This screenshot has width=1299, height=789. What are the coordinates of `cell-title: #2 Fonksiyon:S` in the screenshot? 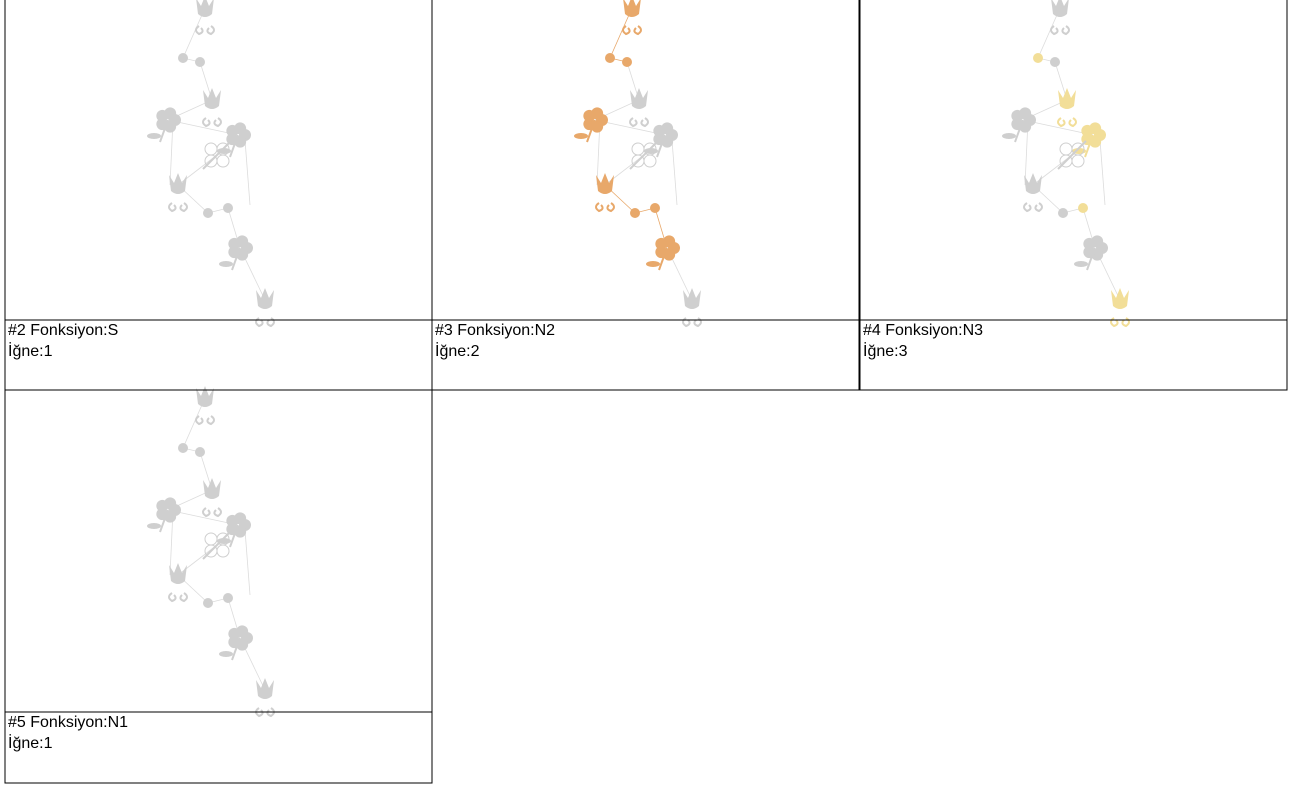 It's located at (63, 330).